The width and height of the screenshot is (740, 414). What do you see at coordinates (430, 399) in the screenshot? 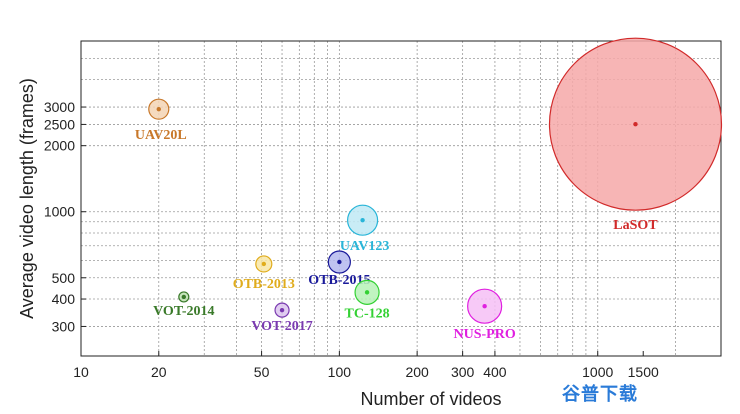
I see `x-axis-title: Number of videos` at bounding box center [430, 399].